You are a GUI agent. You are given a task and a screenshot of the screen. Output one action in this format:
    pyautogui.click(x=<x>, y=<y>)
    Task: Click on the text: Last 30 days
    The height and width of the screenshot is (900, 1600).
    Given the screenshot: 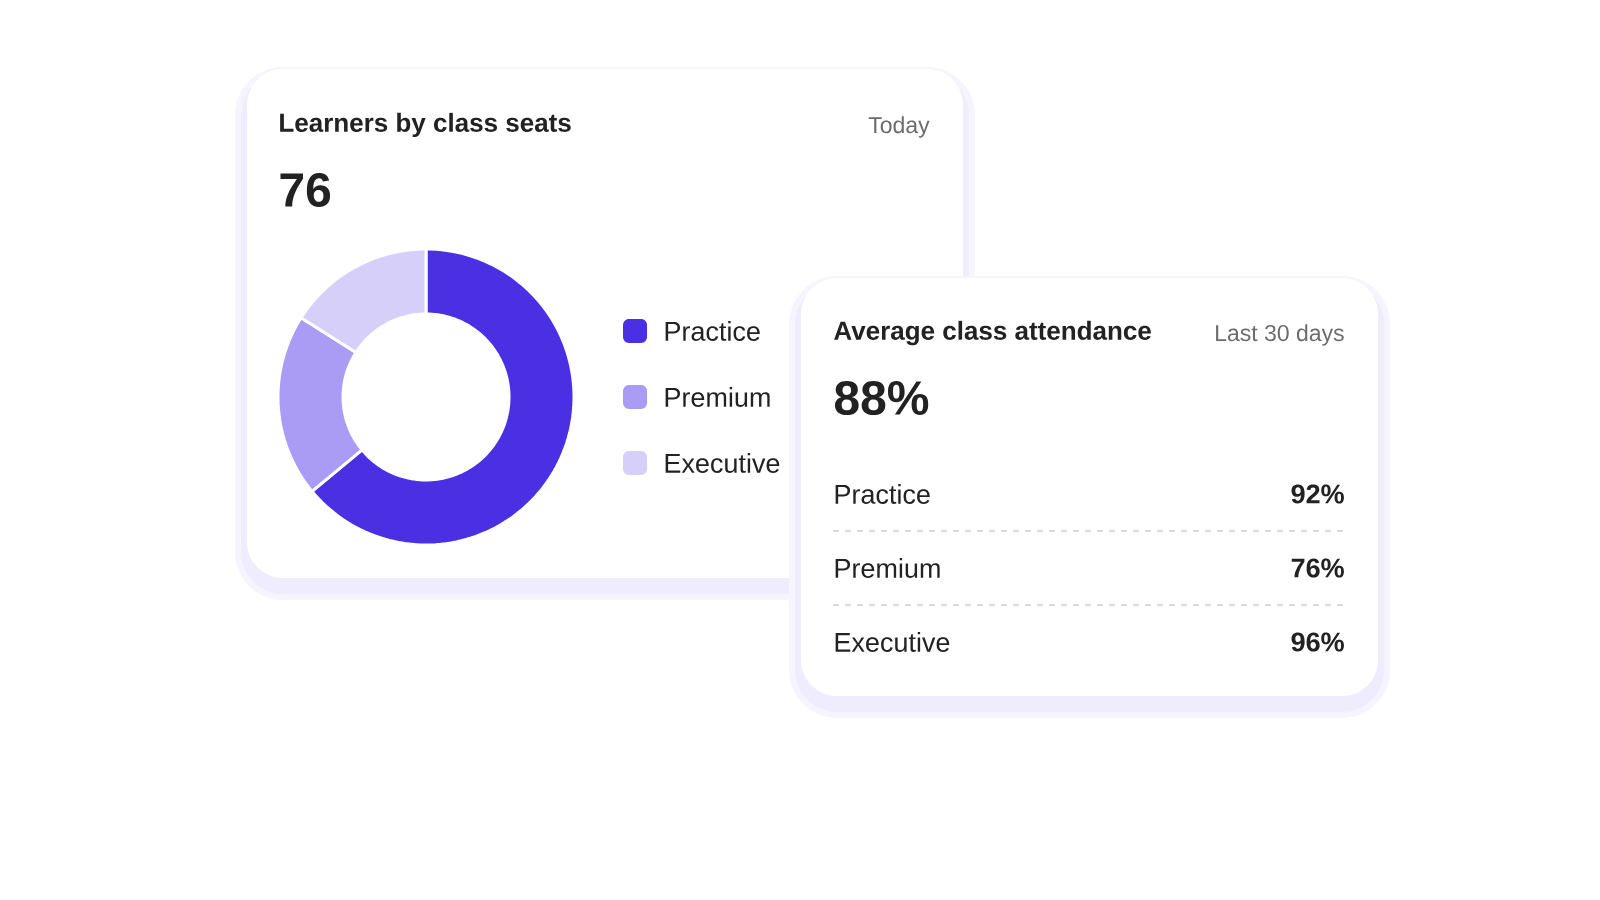 What is the action you would take?
    pyautogui.click(x=1280, y=335)
    